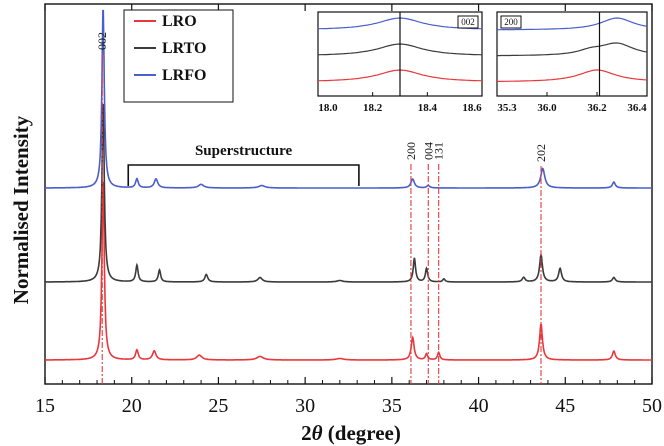  What do you see at coordinates (572, 49) in the screenshot?
I see `inset-line-lrto` at bounding box center [572, 49].